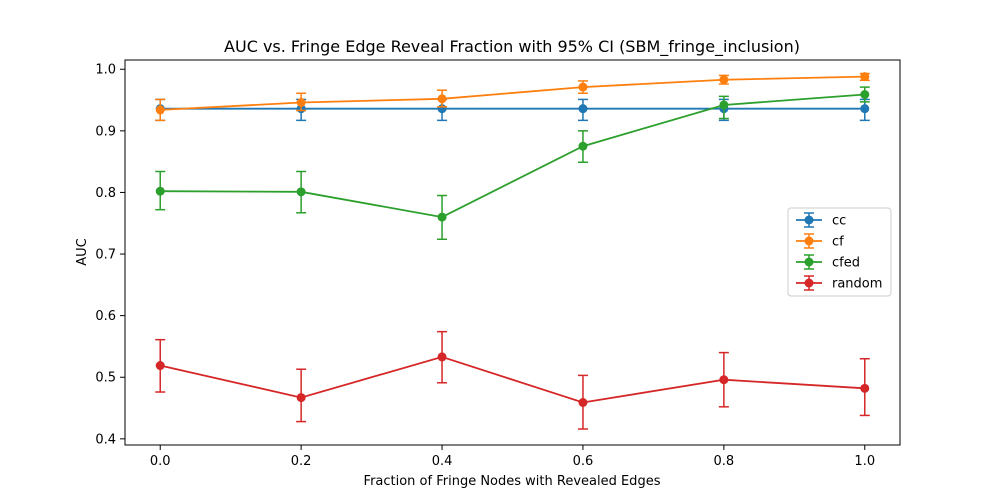 This screenshot has height=504, width=1000. Describe the element at coordinates (105, 378) in the screenshot. I see `y-tick-label: 0.5` at that location.